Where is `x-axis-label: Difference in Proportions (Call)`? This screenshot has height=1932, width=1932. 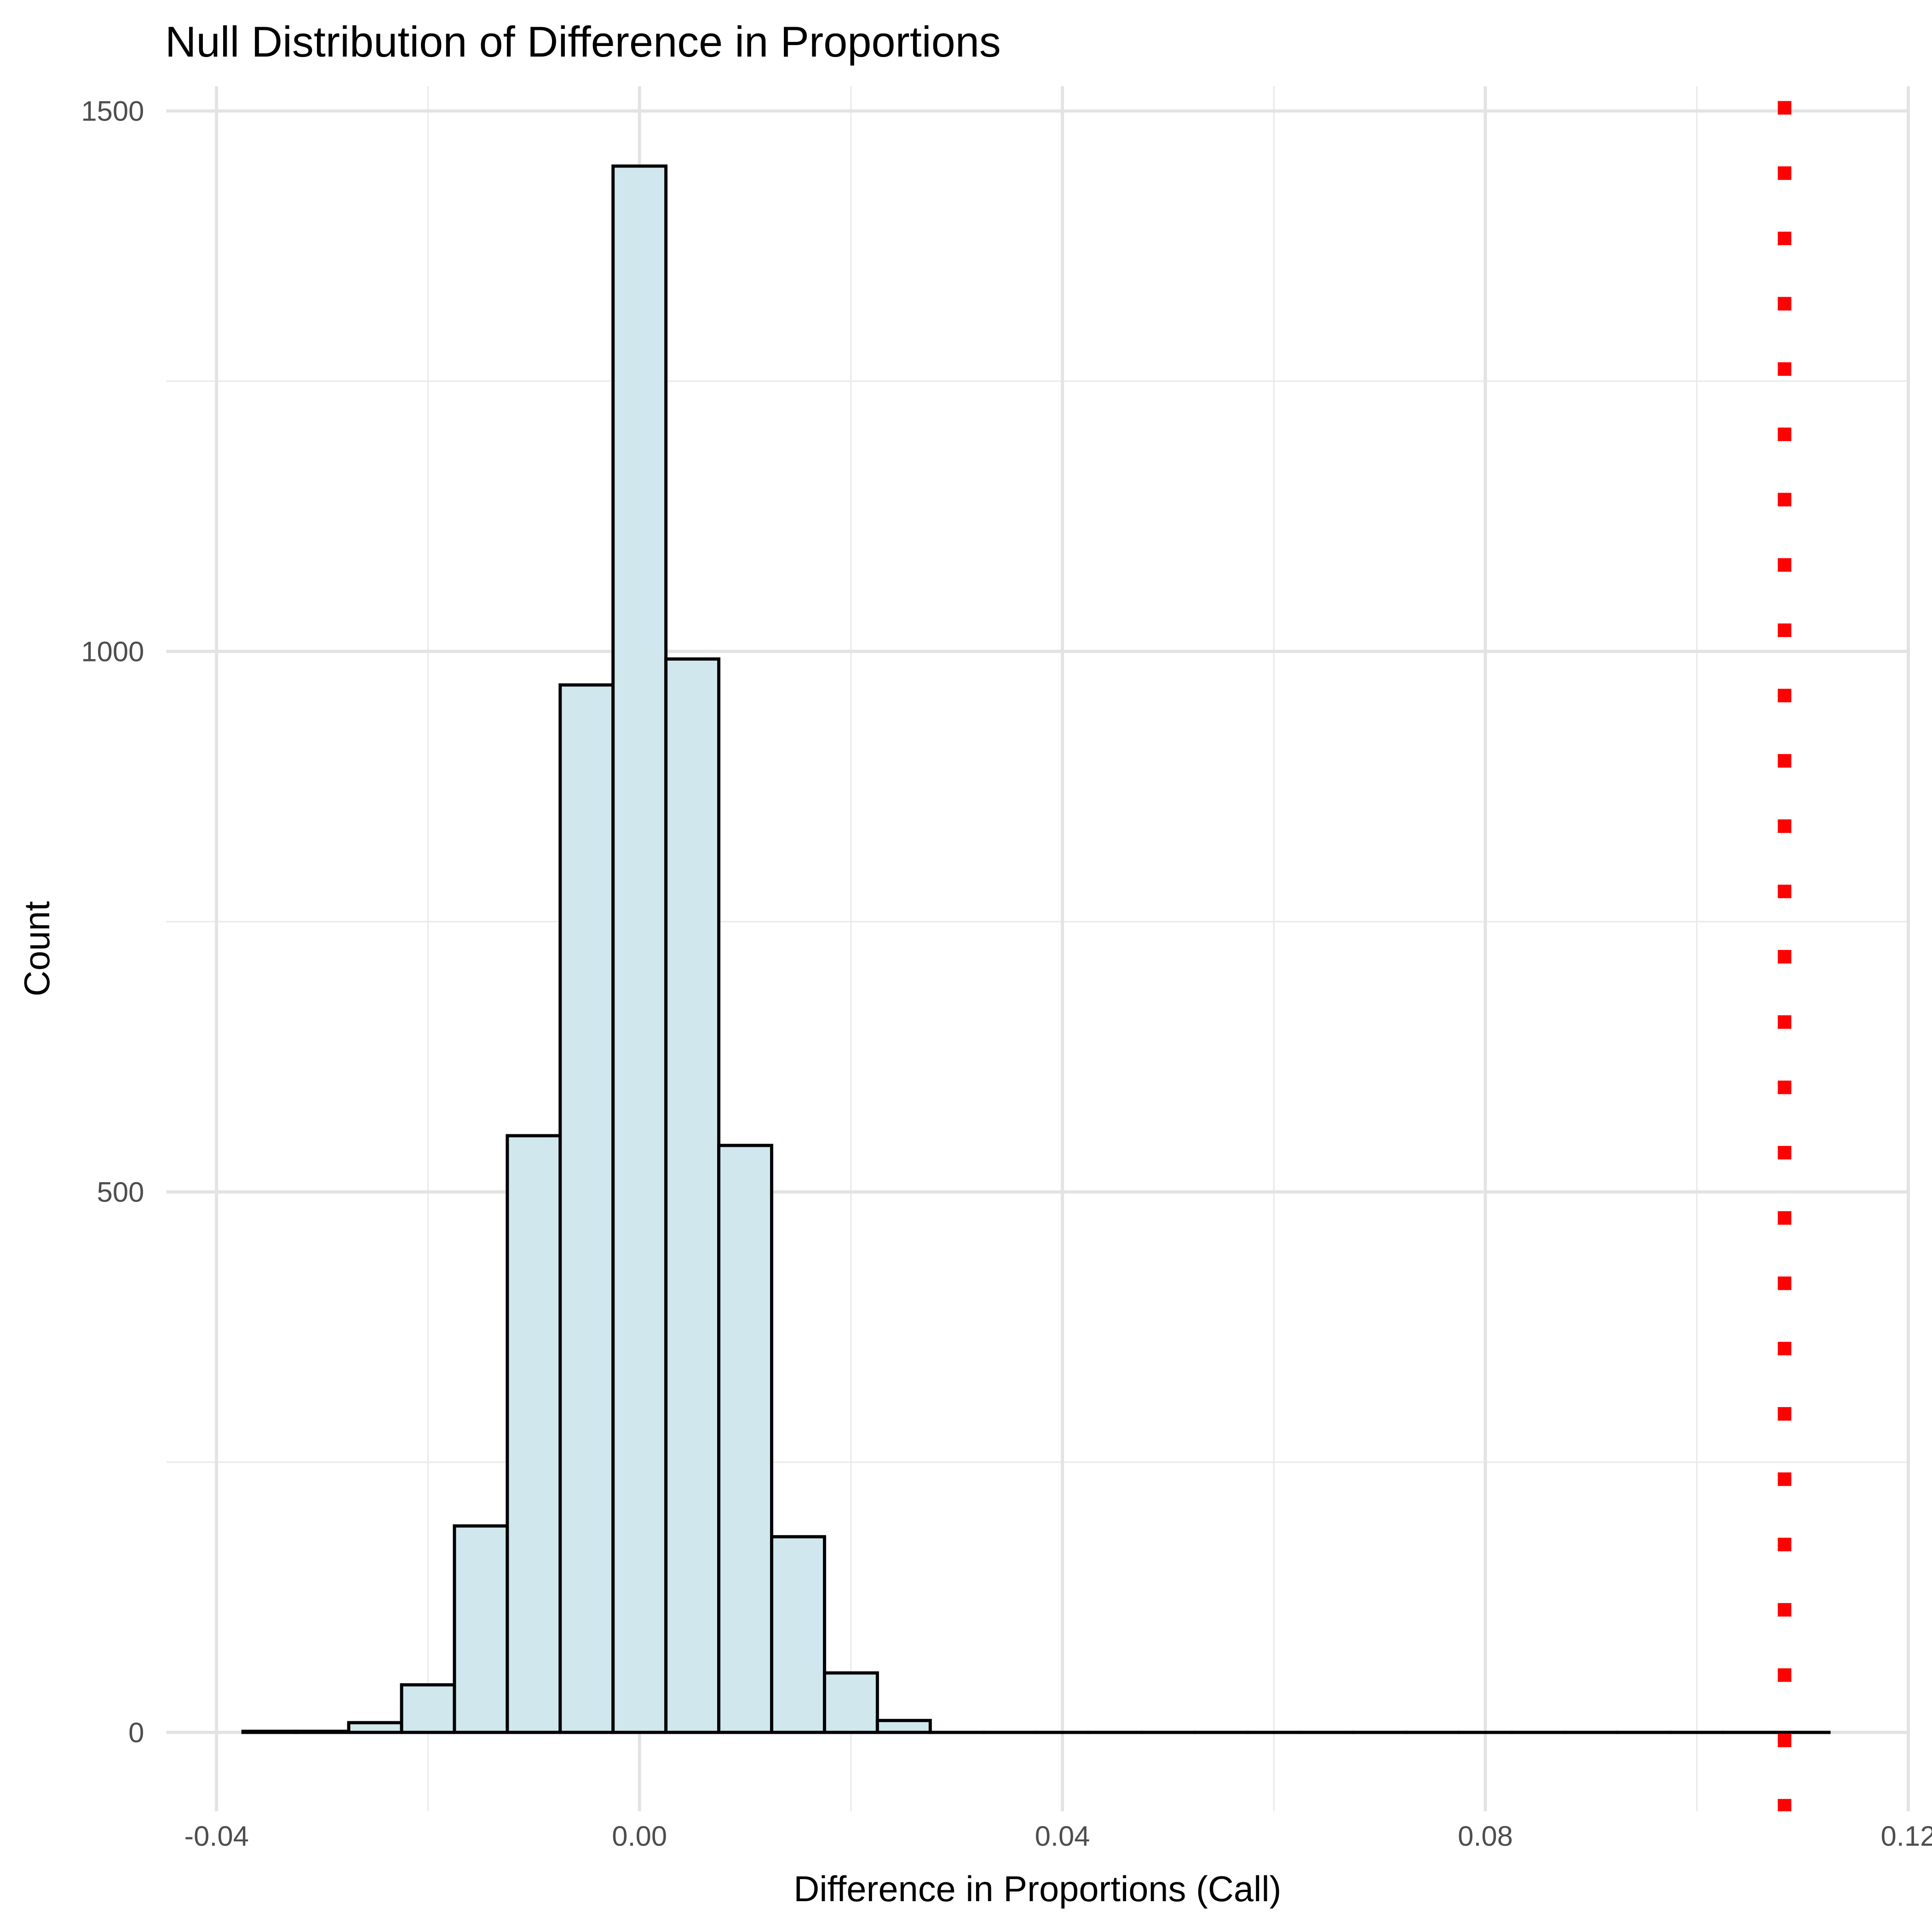 x-axis-label: Difference in Proportions (Call) is located at coordinates (1037, 1889).